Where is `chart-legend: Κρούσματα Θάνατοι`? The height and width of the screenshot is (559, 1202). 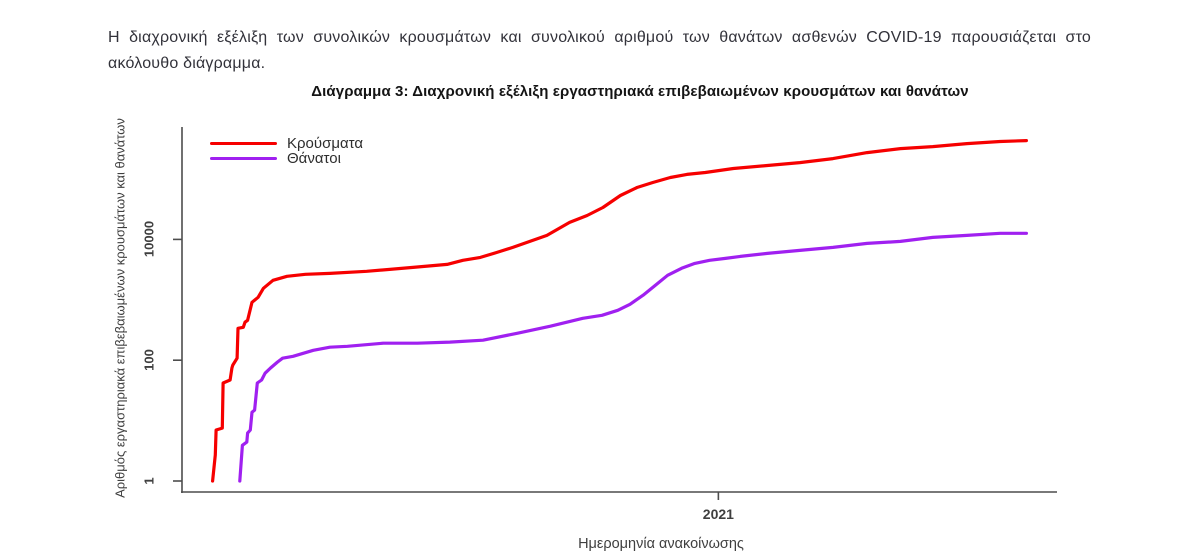
chart-legend: Κρούσματα Θάνατοι is located at coordinates (286, 151).